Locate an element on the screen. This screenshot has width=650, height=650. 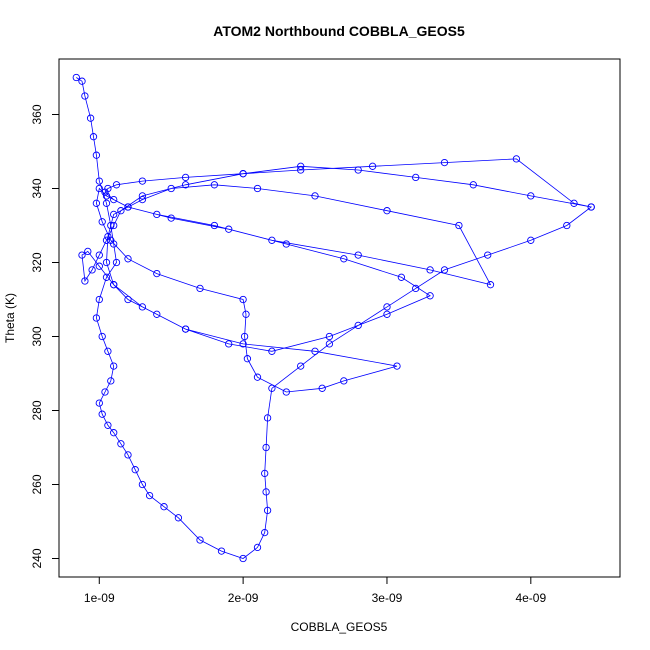
y-tick-label: 300 is located at coordinates (37, 336).